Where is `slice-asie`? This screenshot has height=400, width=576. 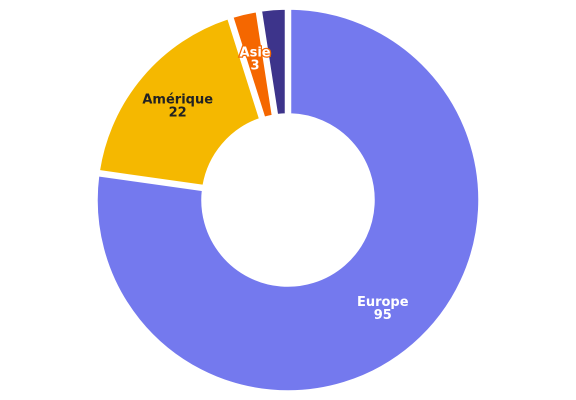 slice-asie is located at coordinates (253, 64).